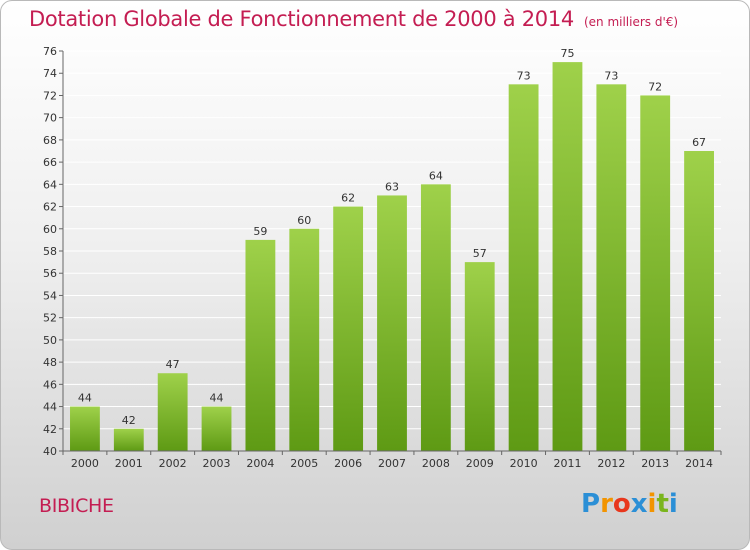  What do you see at coordinates (304, 220) in the screenshot?
I see `data-label-2005: 60` at bounding box center [304, 220].